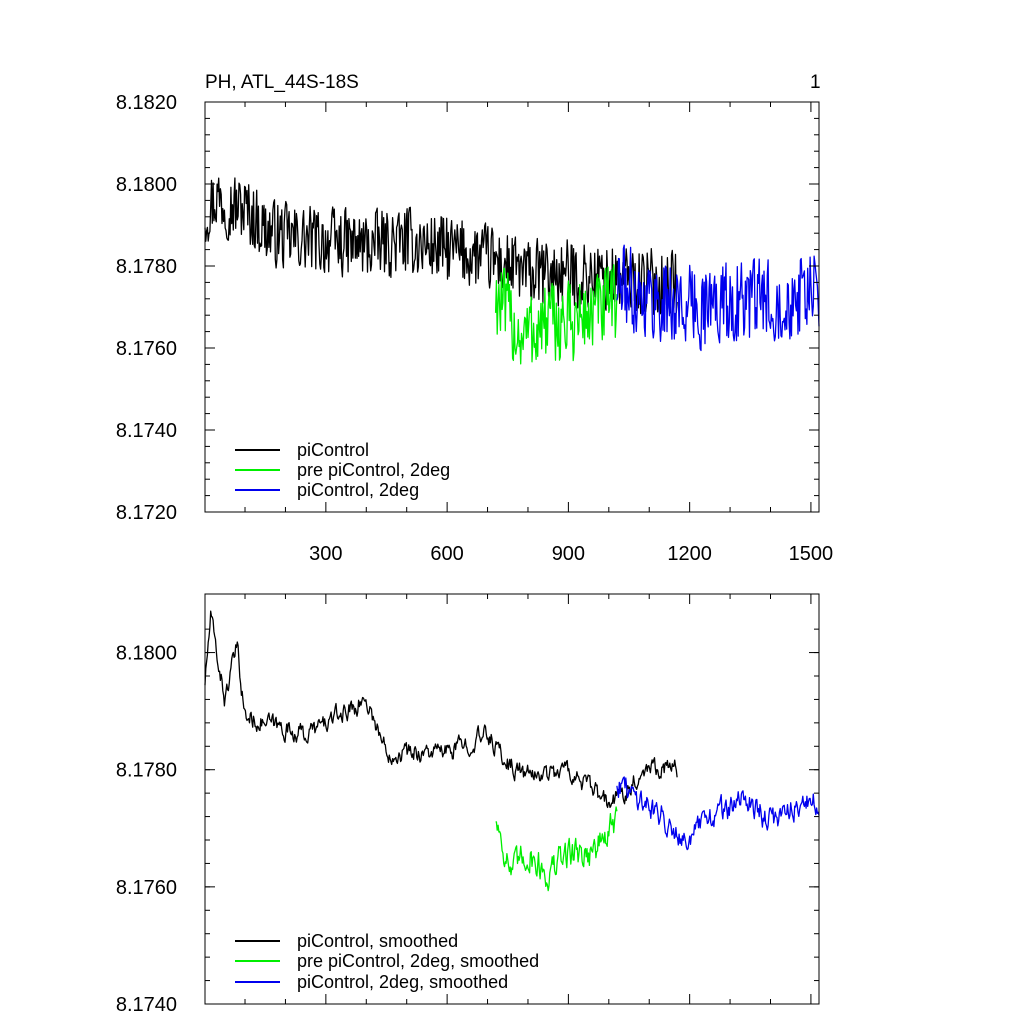 This screenshot has width=1024, height=1024. Describe the element at coordinates (402, 982) in the screenshot. I see `legend-label-picontrol-2deg-smoothed: piControl, 2deg, smoothed` at that location.